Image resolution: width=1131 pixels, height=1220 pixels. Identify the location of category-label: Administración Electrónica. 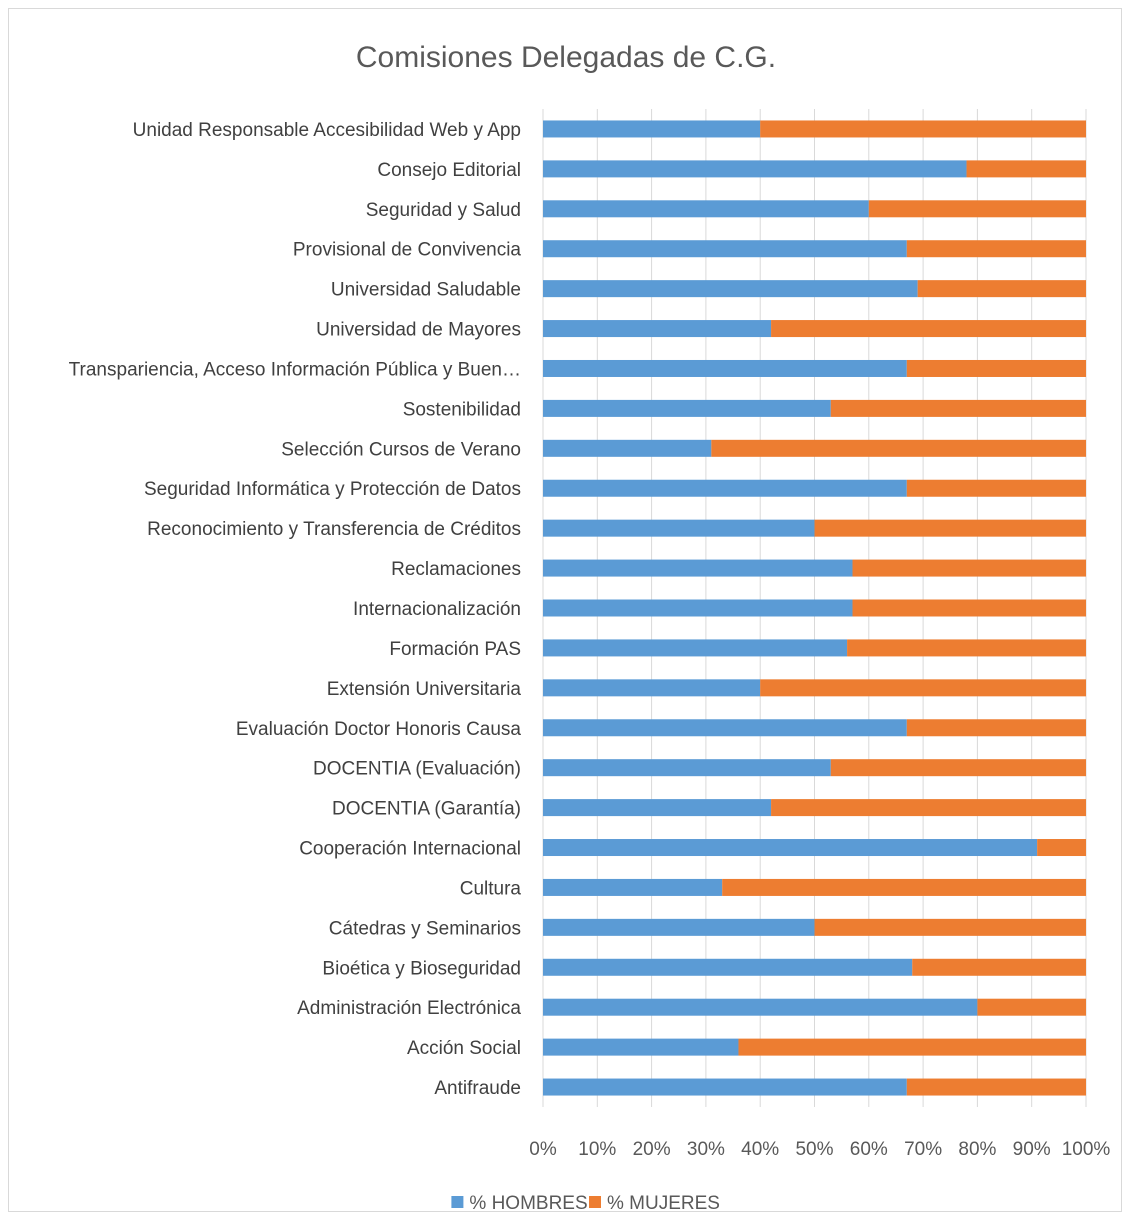
(409, 1008).